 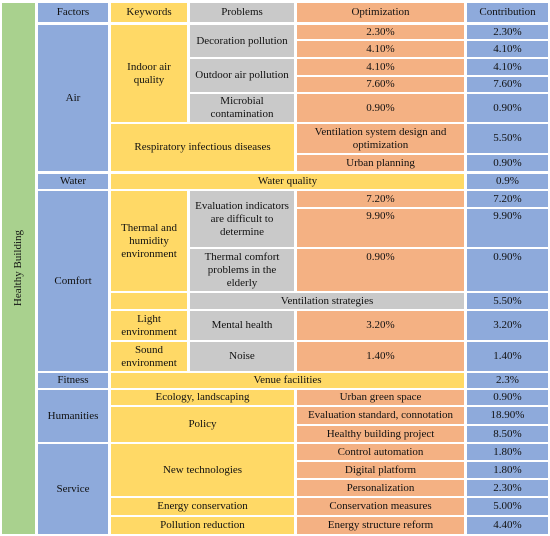 What do you see at coordinates (380, 506) in the screenshot?
I see `optimization-conservation-measures: Conservation measures` at bounding box center [380, 506].